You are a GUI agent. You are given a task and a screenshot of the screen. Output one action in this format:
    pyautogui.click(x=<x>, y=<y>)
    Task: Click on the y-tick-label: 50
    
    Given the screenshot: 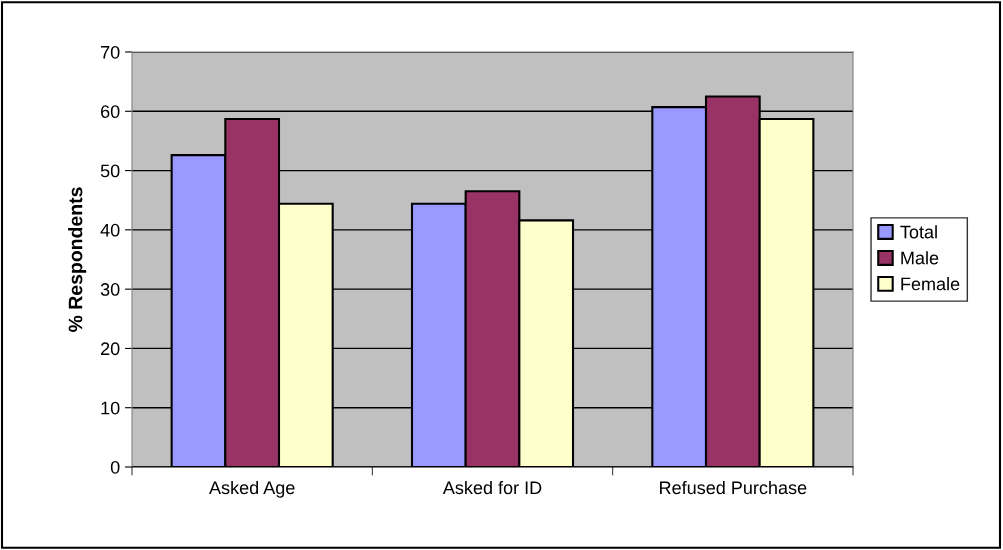 What is the action you would take?
    pyautogui.click(x=110, y=171)
    